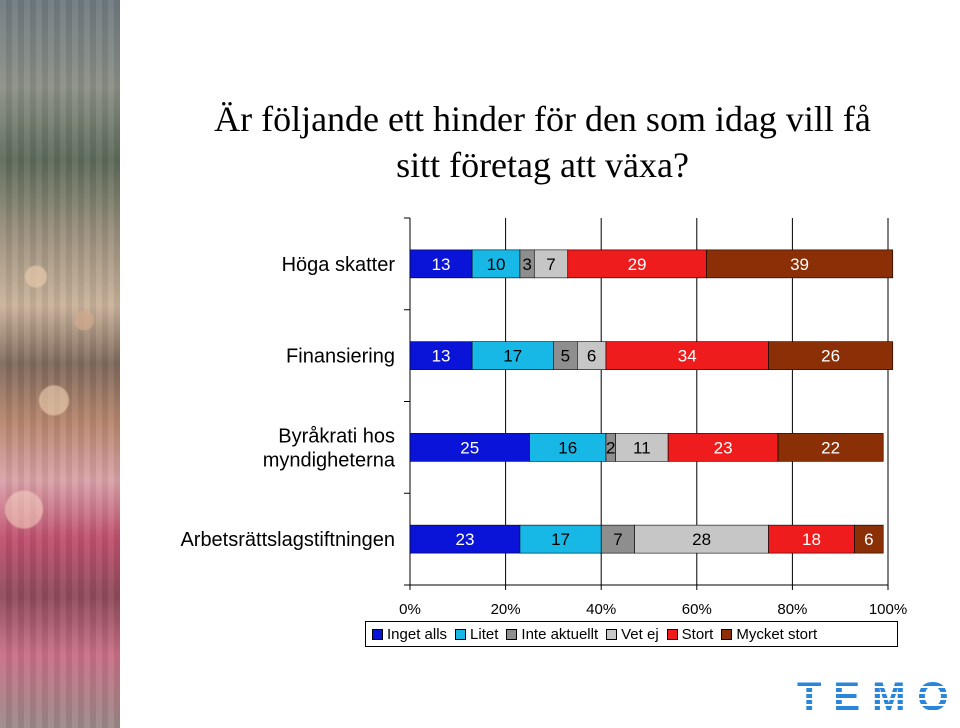 The height and width of the screenshot is (728, 960). Describe the element at coordinates (336, 436) in the screenshot. I see `category-label: Byråkrati hos` at that location.